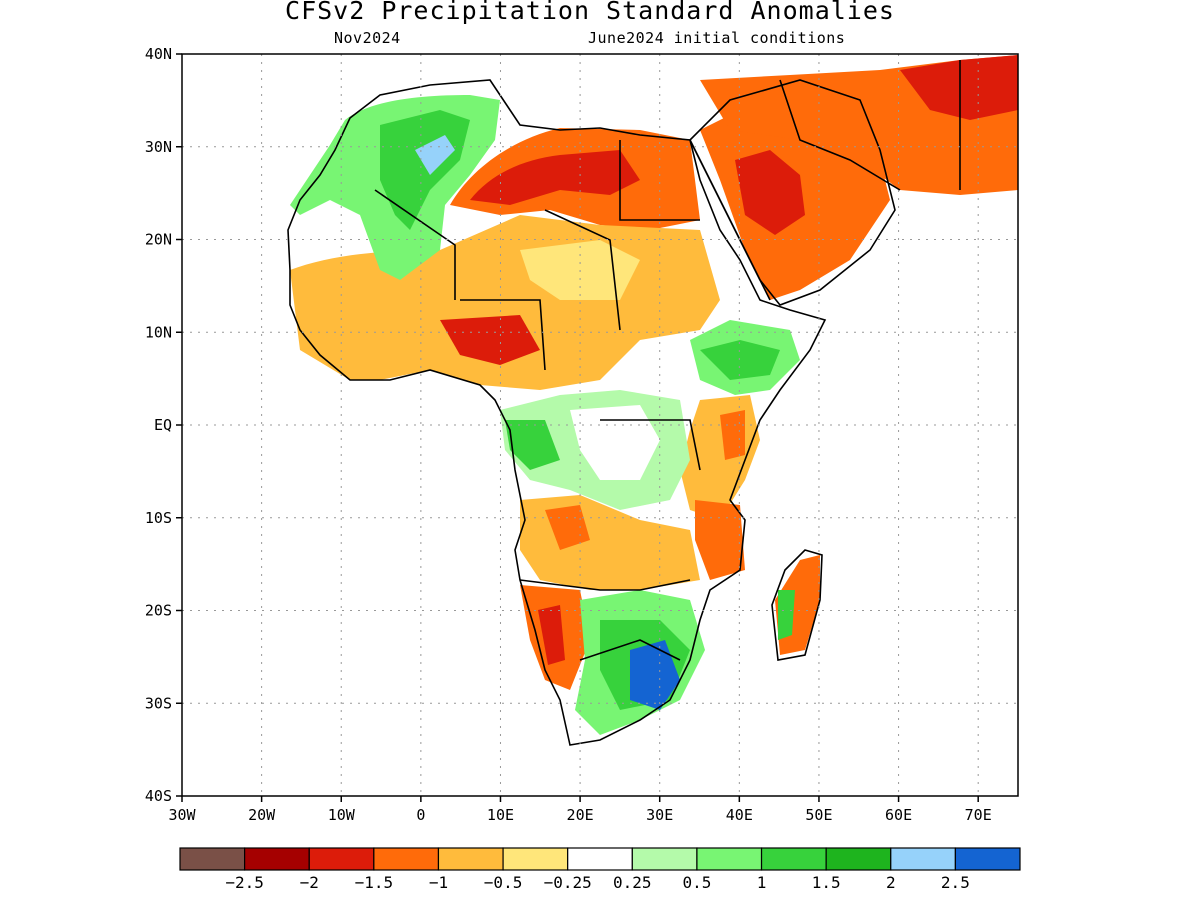 Image resolution: width=1200 pixels, height=900 pixels. What do you see at coordinates (720, 540) in the screenshot?
I see `anomaly-region-mozambique` at bounding box center [720, 540].